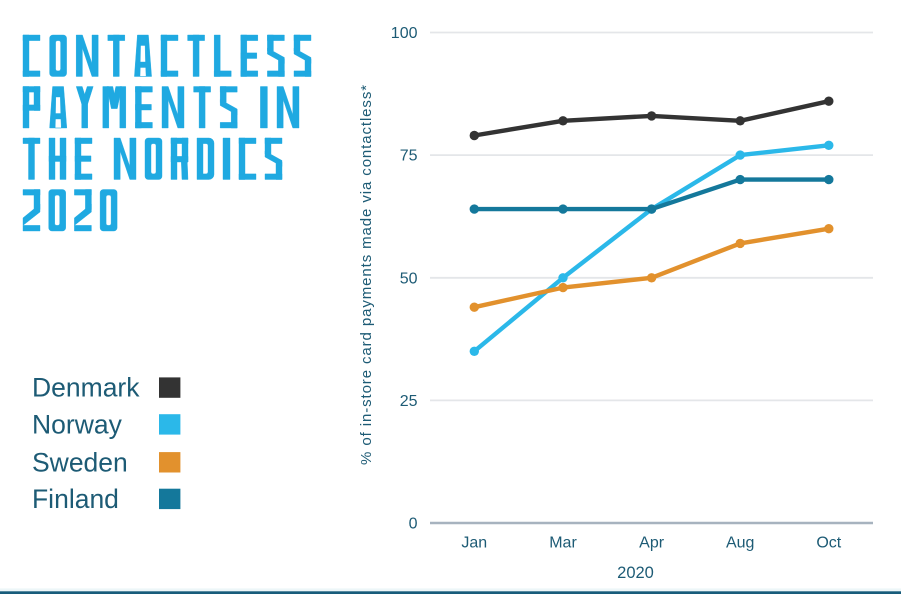  Describe the element at coordinates (409, 156) in the screenshot. I see `svg-text: 75` at that location.